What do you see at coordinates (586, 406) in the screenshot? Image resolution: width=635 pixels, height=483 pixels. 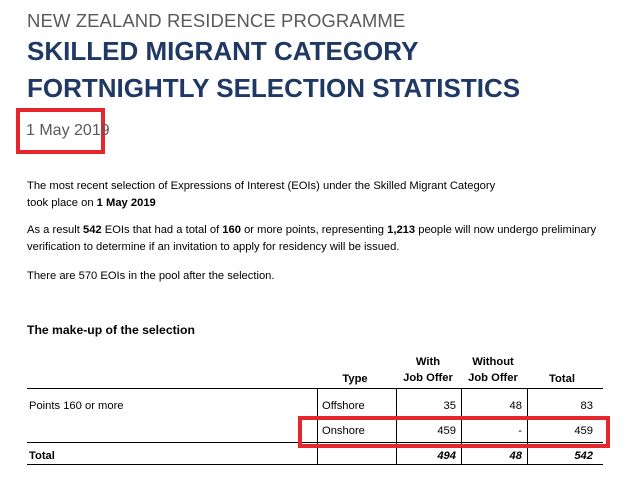 I see `offshore-total: 83` at bounding box center [586, 406].